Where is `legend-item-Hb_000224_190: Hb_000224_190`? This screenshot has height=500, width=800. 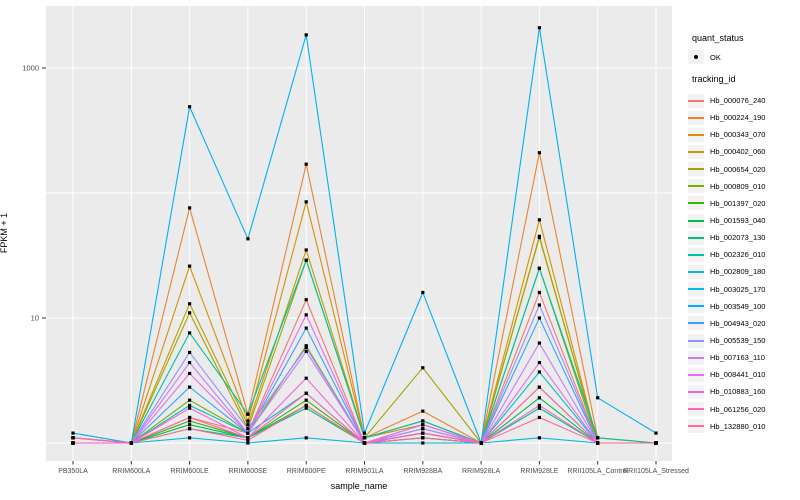
legend-item-Hb_000224_190: Hb_000224_190 is located at coordinates (726, 117).